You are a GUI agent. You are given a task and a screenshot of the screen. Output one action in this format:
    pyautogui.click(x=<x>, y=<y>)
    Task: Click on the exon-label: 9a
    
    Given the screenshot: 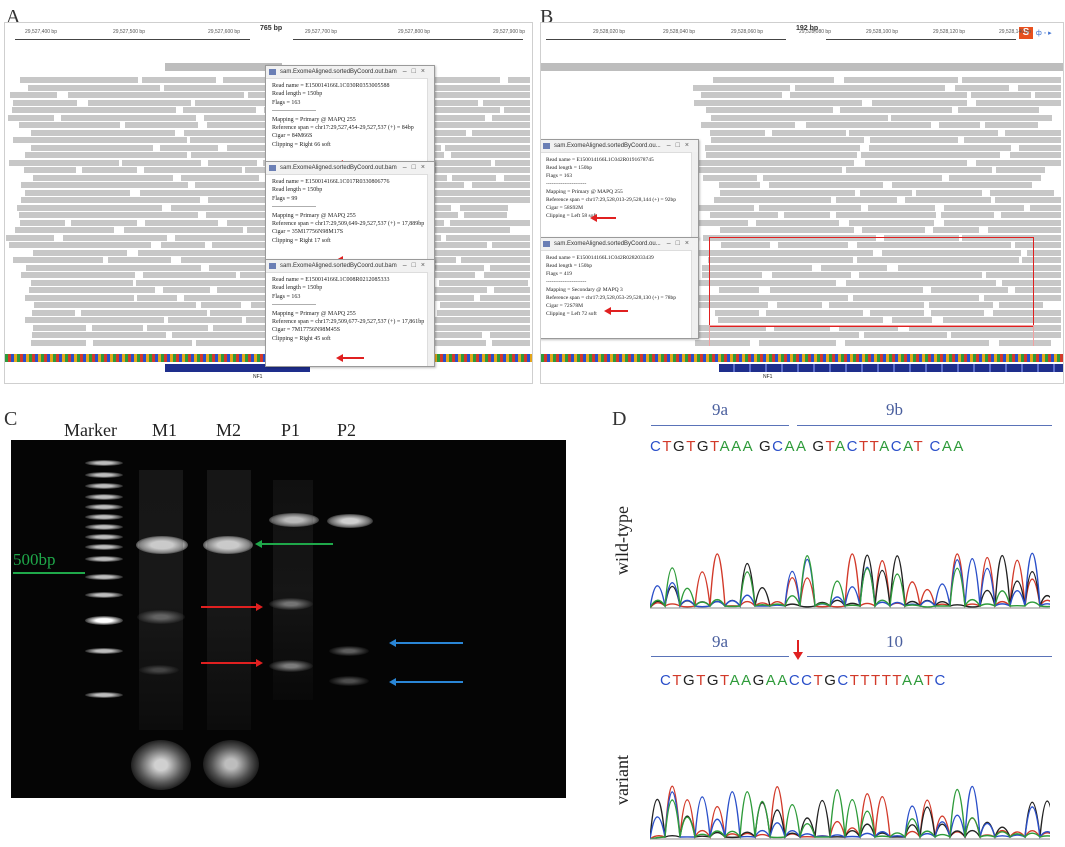 What is the action you would take?
    pyautogui.click(x=720, y=641)
    